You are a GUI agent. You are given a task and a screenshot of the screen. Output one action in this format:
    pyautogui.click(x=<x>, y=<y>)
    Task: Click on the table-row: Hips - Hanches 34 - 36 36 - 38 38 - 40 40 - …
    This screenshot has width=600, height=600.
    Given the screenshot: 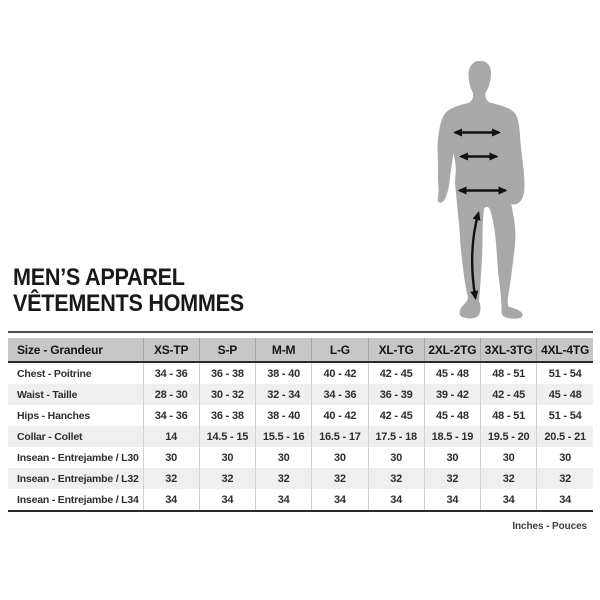 What is the action you would take?
    pyautogui.click(x=300, y=415)
    